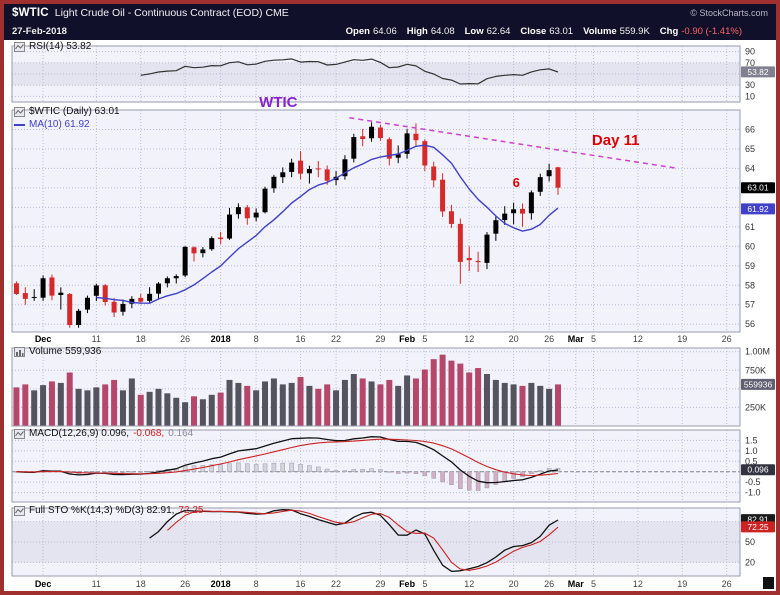 The image size is (780, 595). What do you see at coordinates (79, 433) in the screenshot?
I see `macd-legend-label: MACD(12,26,9) 0.096,` at bounding box center [79, 433].